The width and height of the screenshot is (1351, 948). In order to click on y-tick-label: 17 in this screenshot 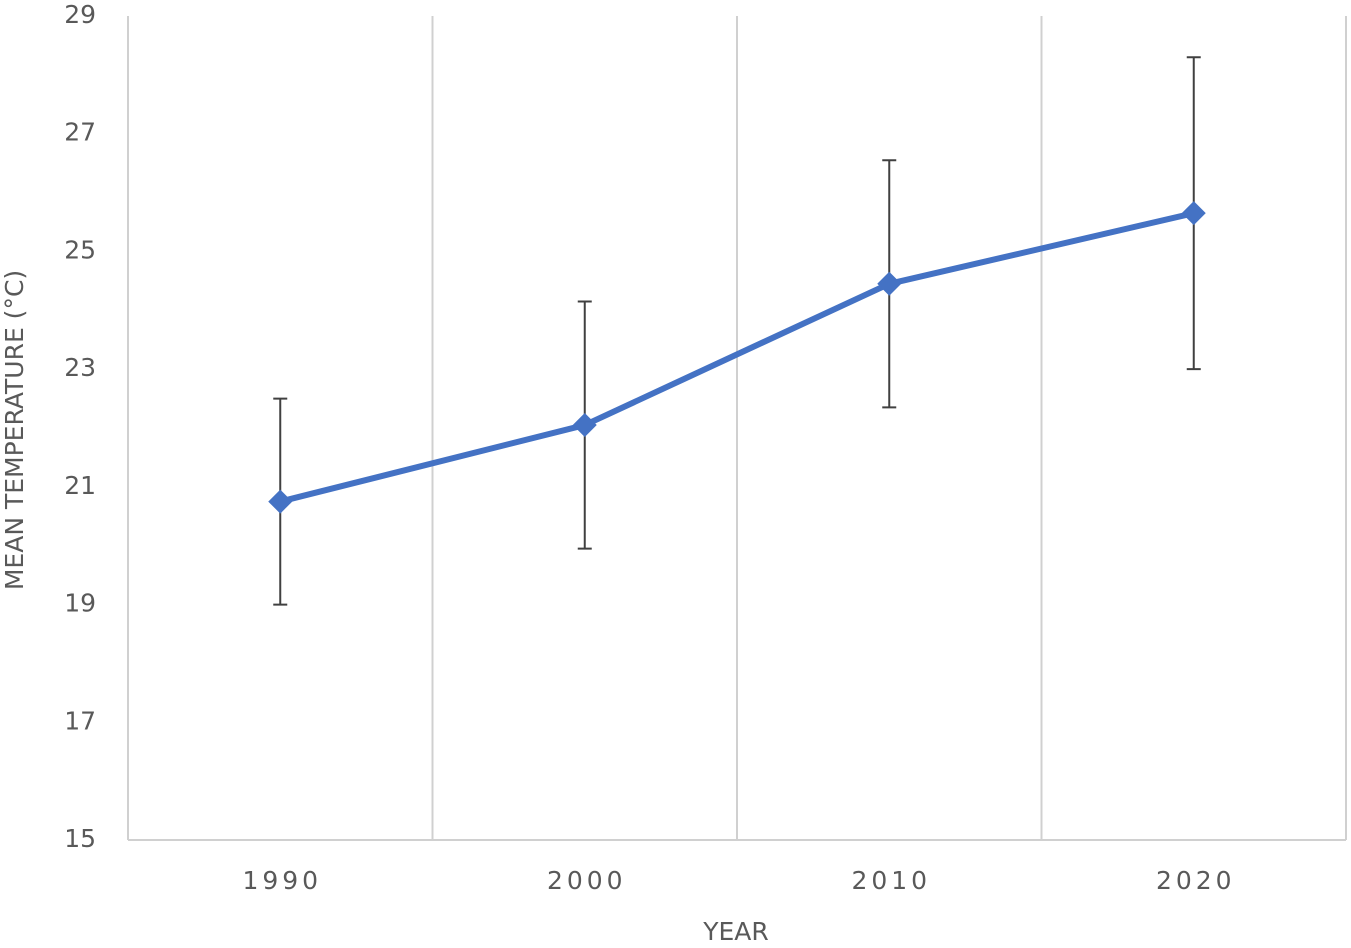, I will do `click(80, 720)`.